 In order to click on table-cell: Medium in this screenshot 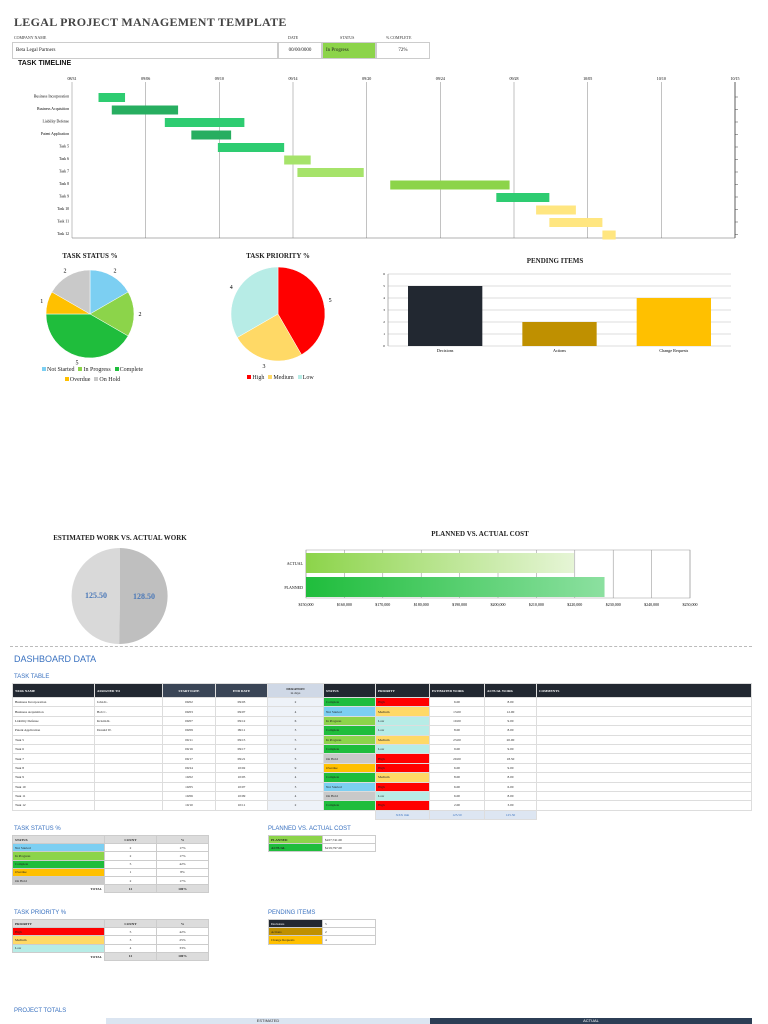, I will do `click(402, 711)`.